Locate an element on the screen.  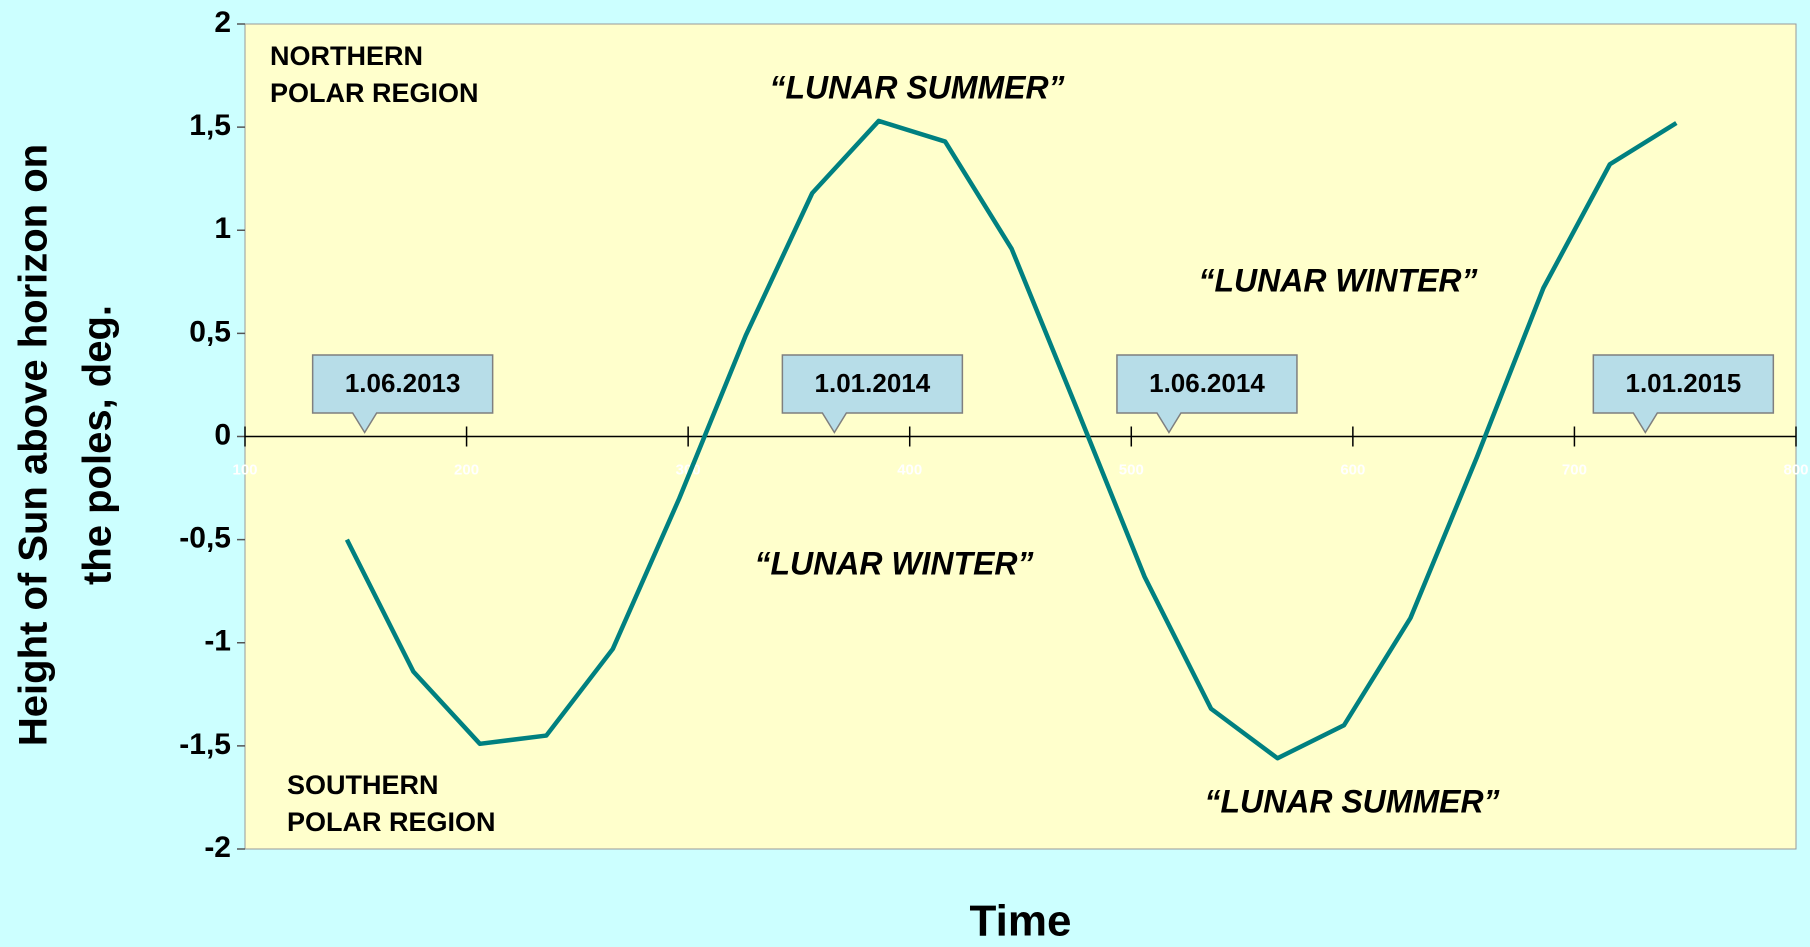
y-tick-label: -2 is located at coordinates (217, 847).